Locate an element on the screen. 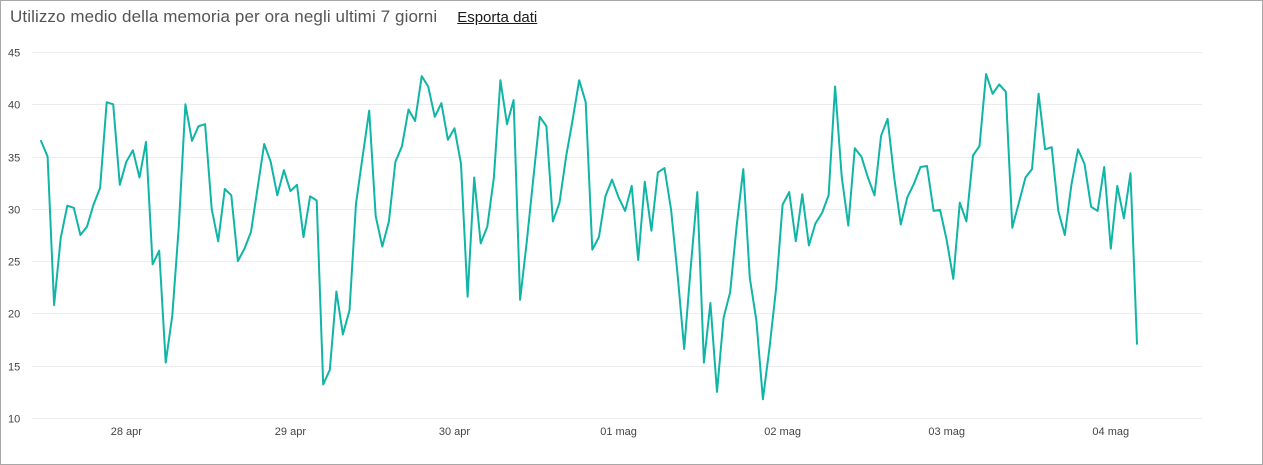  y-axis-ticks: 10 15 20 25 30 35 40 45 is located at coordinates (14, 237).